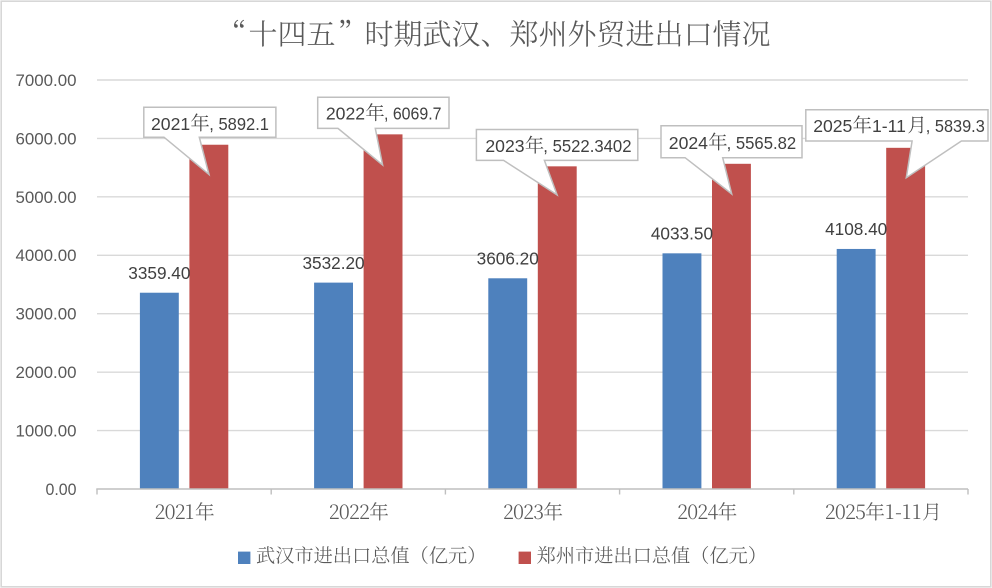 This screenshot has width=992, height=588. I want to click on svg-text: , 5892.1, so click(239, 124).